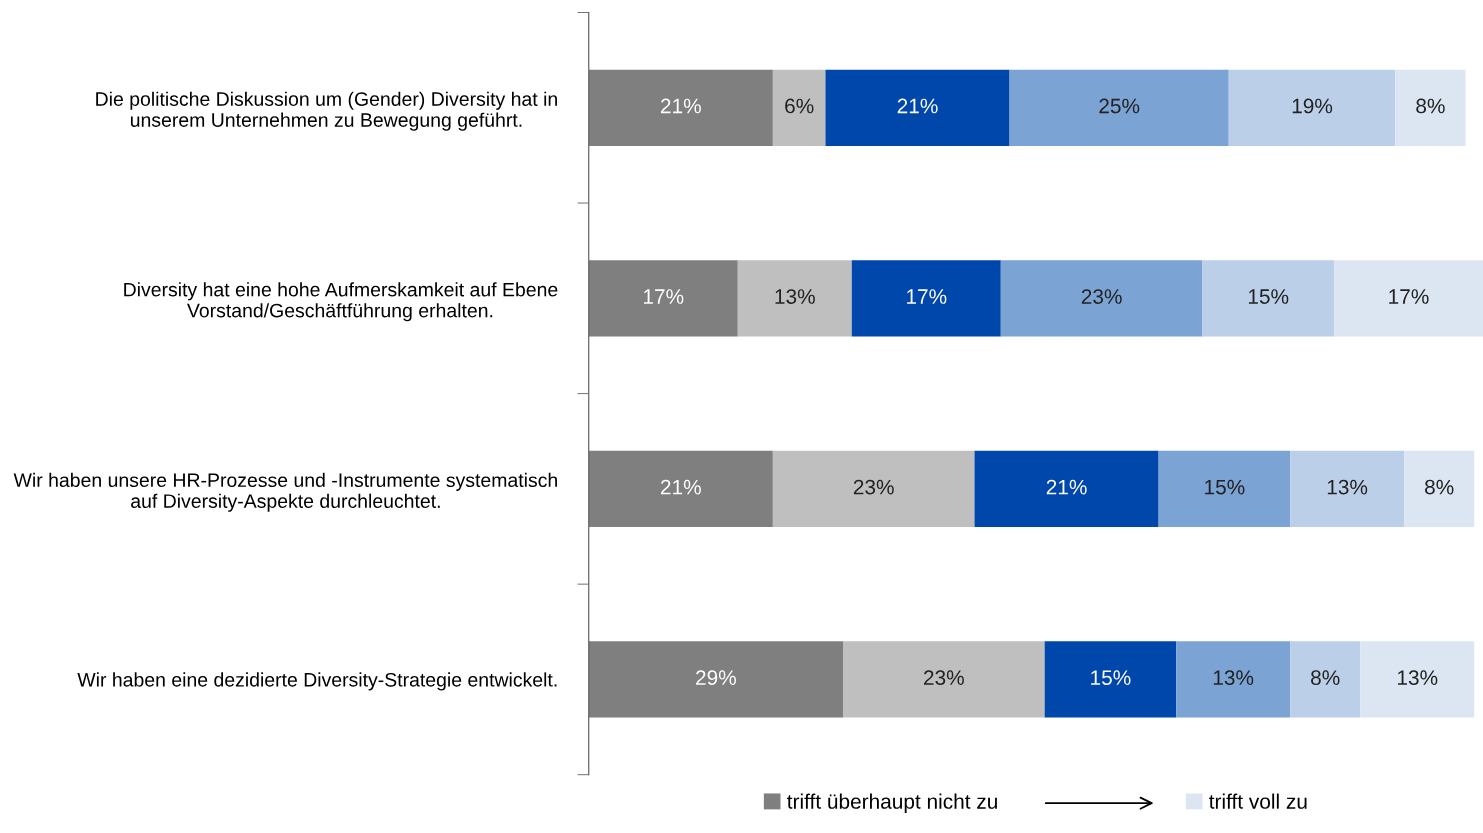 The height and width of the screenshot is (833, 1483). Describe the element at coordinates (285, 492) in the screenshot. I see `y-tick-label: Wir haben unsere HR-Prozesse und -Instrumente systematisch auf Diversity-Aspekte durchleuchtet.` at that location.